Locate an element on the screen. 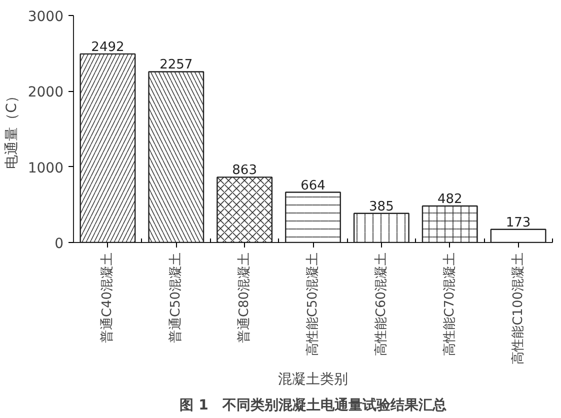 This screenshot has height=418, width=561. x-tick-label: 高性能C70混凝土 is located at coordinates (449, 304).